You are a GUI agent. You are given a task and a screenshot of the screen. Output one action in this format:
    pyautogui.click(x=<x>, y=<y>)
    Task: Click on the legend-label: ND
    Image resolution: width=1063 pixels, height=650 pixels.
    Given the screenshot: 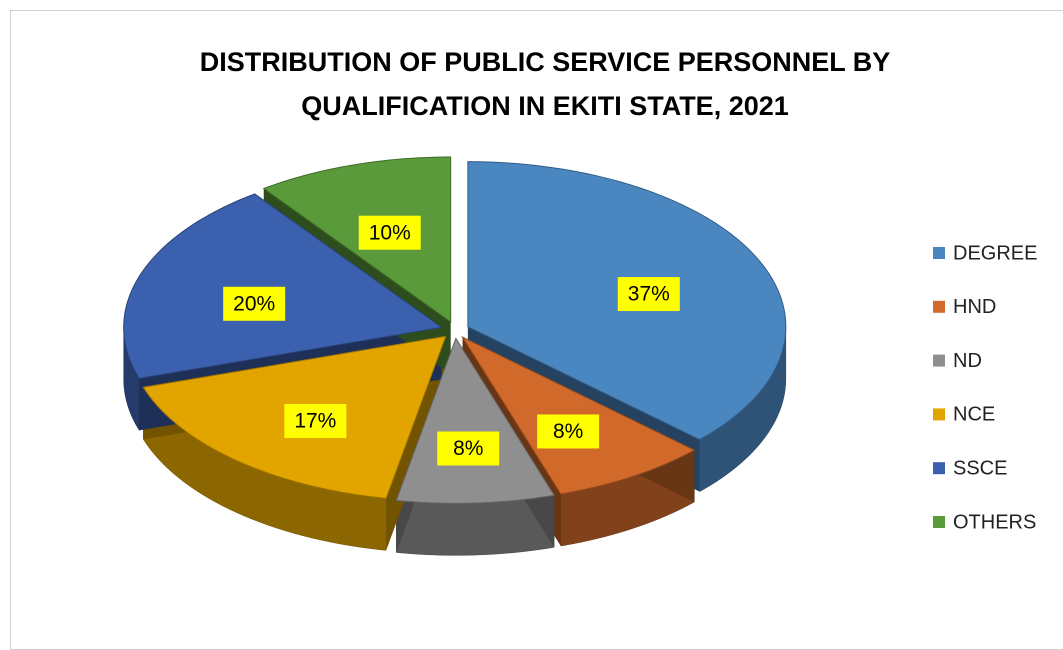 What is the action you would take?
    pyautogui.click(x=967, y=361)
    